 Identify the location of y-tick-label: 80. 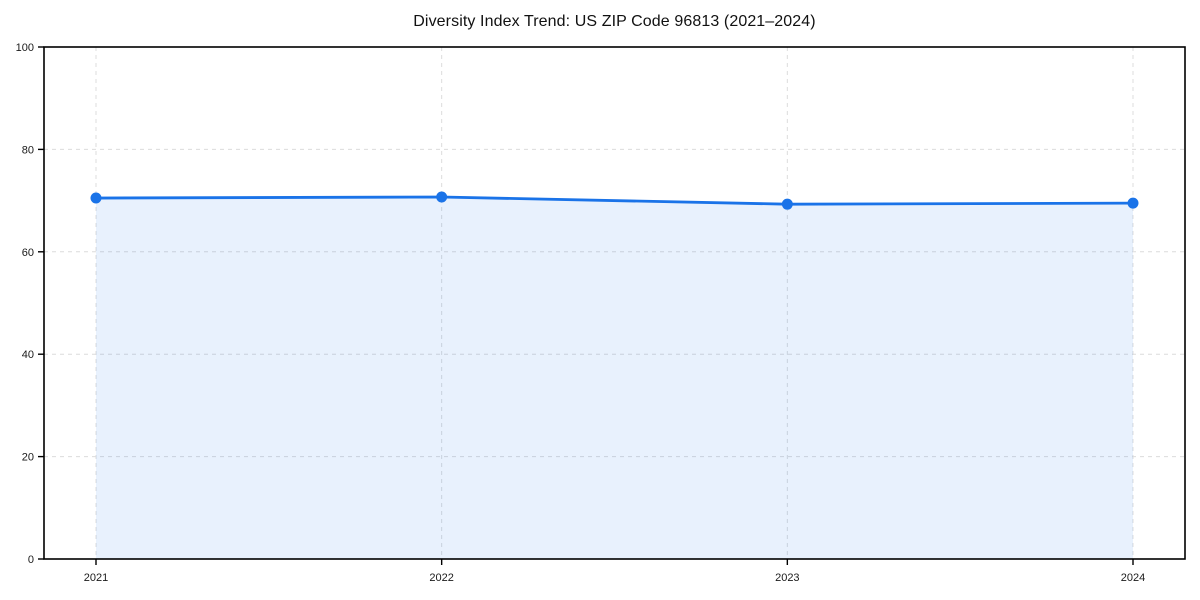
(28, 150).